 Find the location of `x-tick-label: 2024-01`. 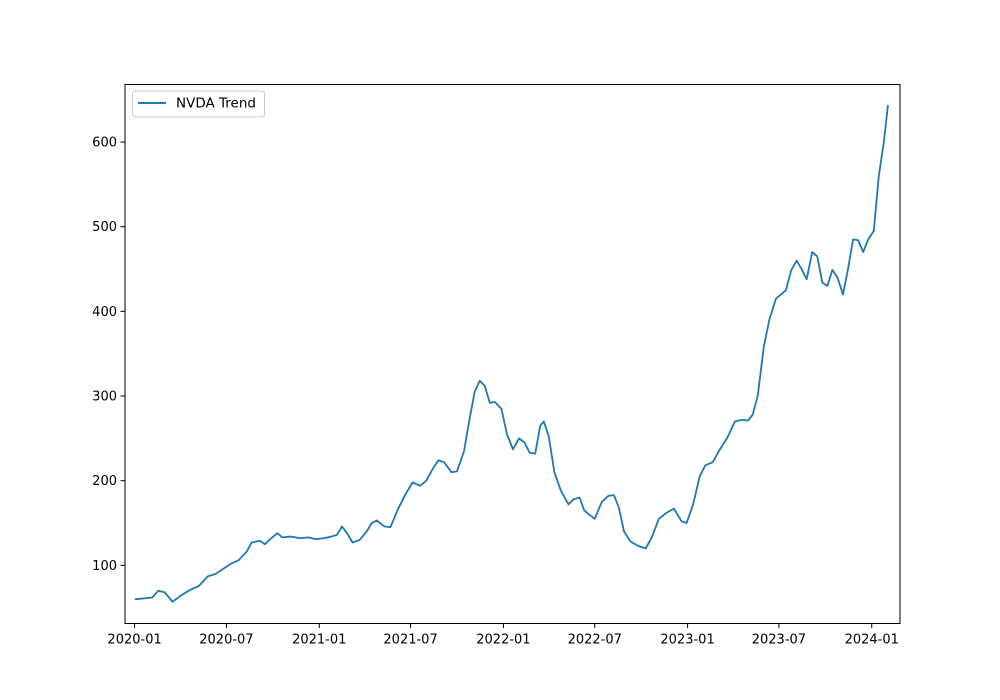

x-tick-label: 2024-01 is located at coordinates (872, 640).